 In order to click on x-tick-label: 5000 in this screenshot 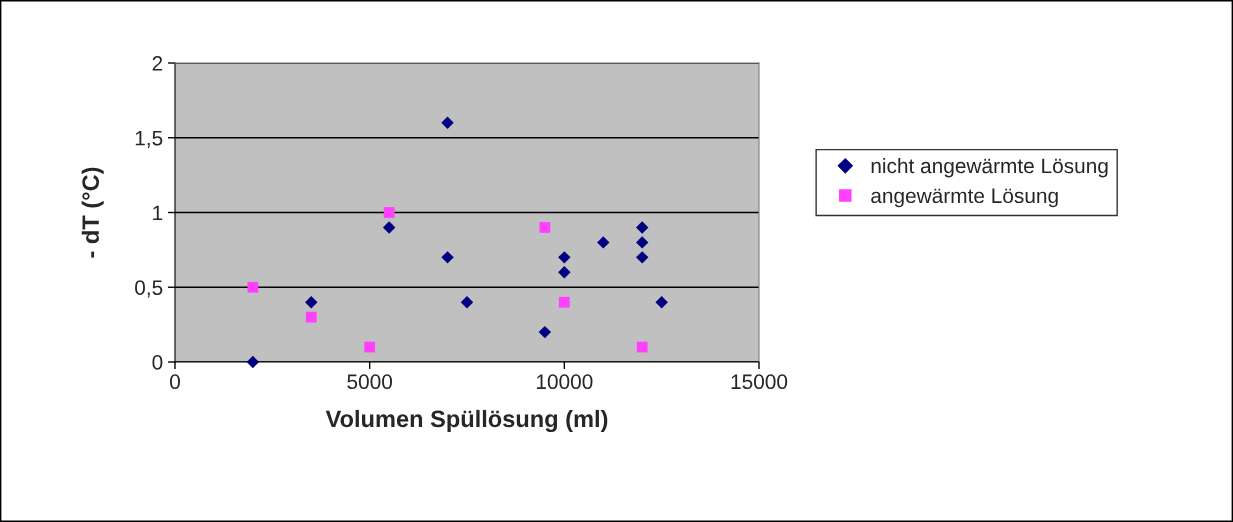, I will do `click(370, 382)`.